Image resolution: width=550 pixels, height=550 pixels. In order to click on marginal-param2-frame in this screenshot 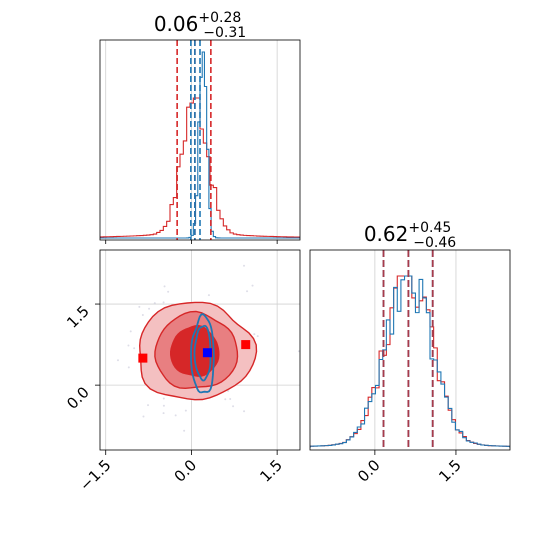, I will do `click(410, 350)`.